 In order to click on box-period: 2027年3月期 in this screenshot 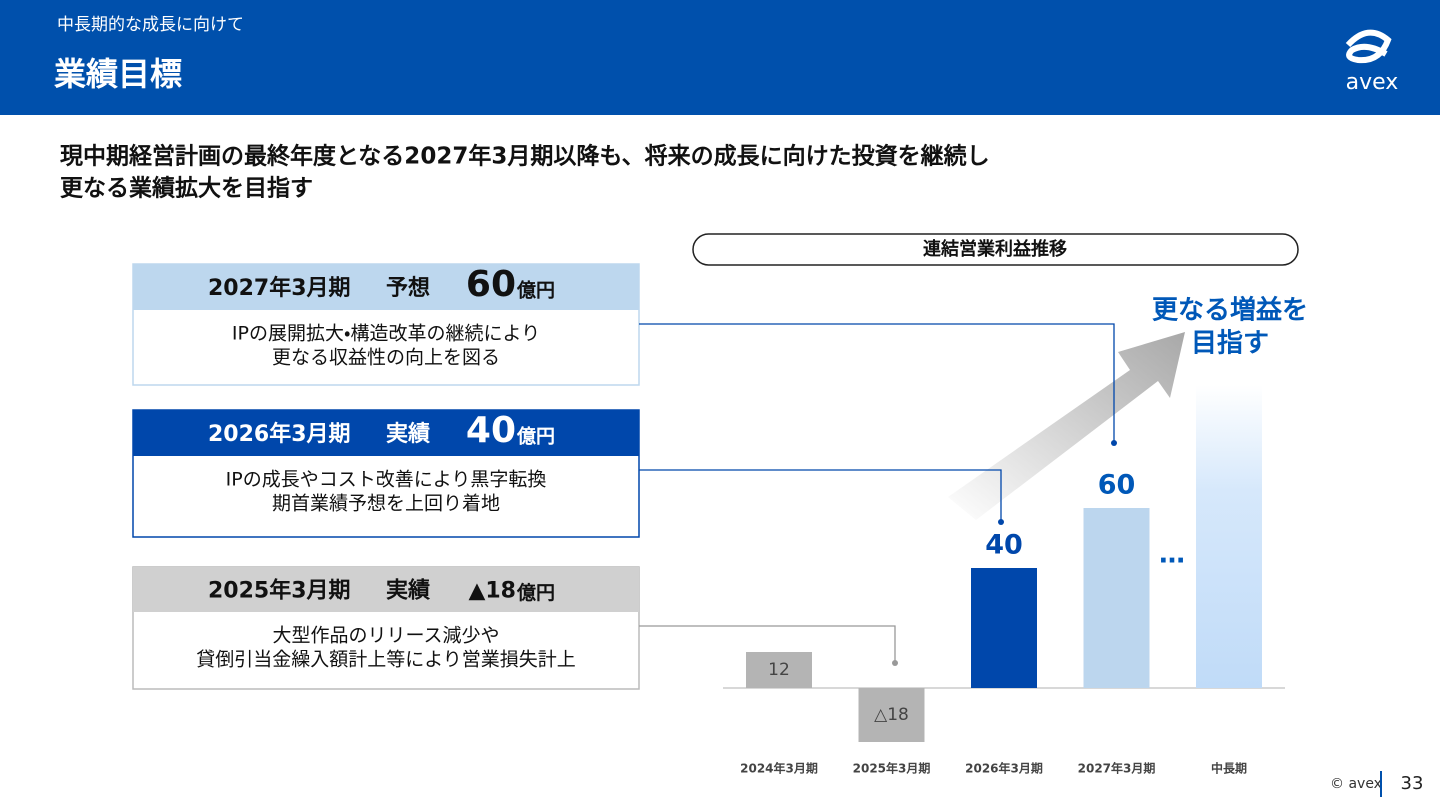, I will do `click(279, 288)`.